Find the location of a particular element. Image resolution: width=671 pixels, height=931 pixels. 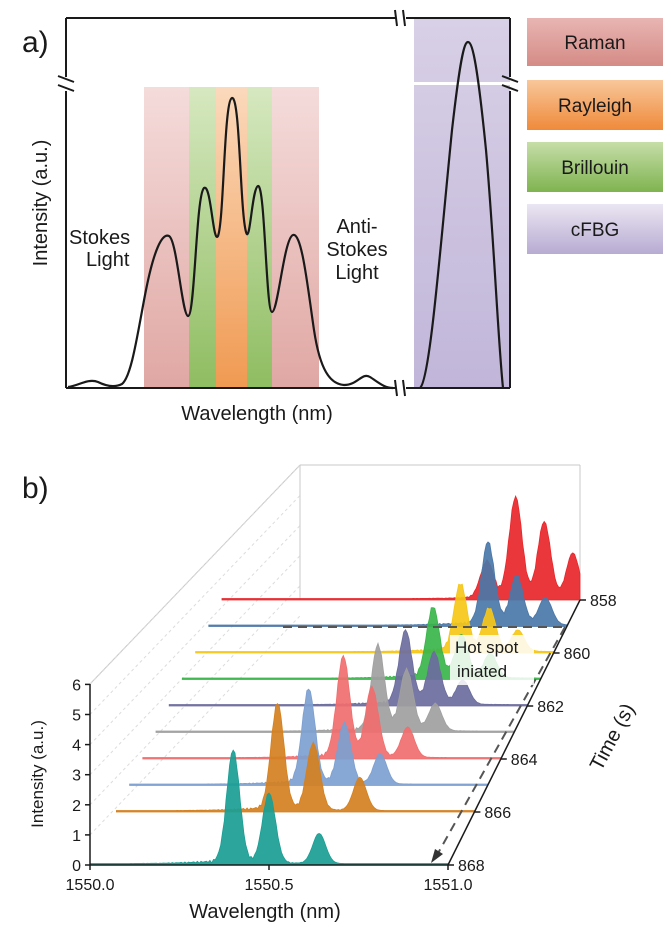

legend-brillouin-label: Brillouin is located at coordinates (595, 168).